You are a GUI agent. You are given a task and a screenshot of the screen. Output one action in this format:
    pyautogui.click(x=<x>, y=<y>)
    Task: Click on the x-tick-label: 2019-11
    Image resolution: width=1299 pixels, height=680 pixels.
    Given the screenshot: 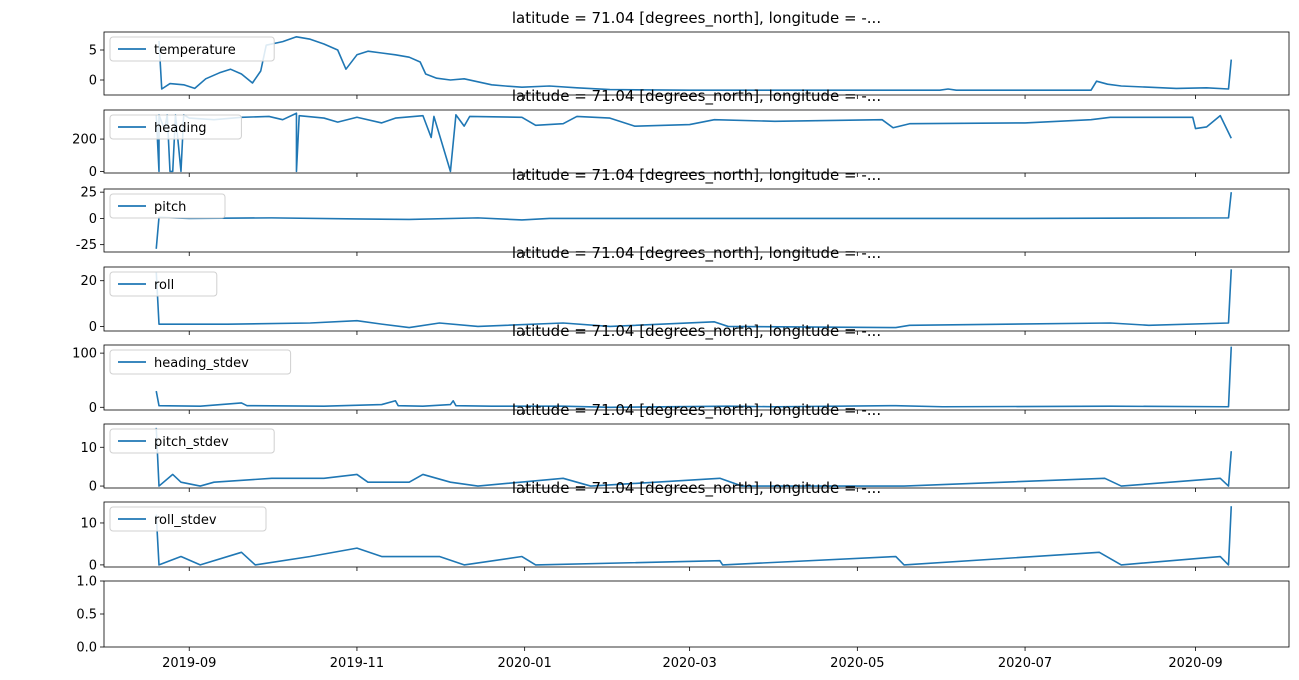 What is the action you would take?
    pyautogui.click(x=357, y=663)
    